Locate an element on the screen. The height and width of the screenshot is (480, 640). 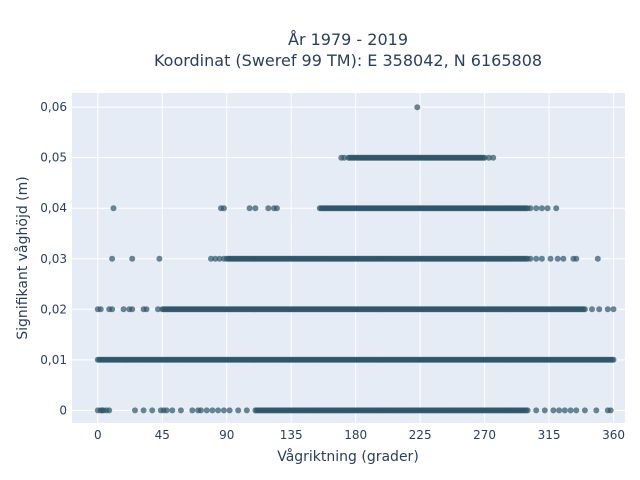
chart-title-line1: År 1979 - 2019 is located at coordinates (348, 39).